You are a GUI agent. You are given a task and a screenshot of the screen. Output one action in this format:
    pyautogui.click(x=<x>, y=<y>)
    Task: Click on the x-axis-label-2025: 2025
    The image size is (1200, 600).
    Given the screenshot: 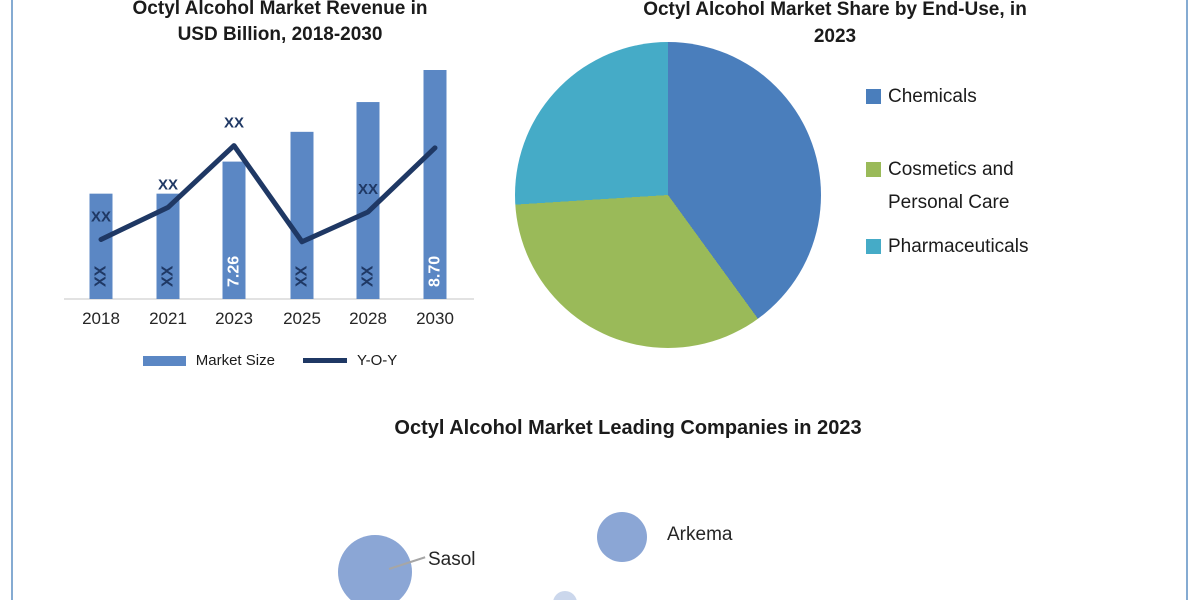 What is the action you would take?
    pyautogui.click(x=302, y=318)
    